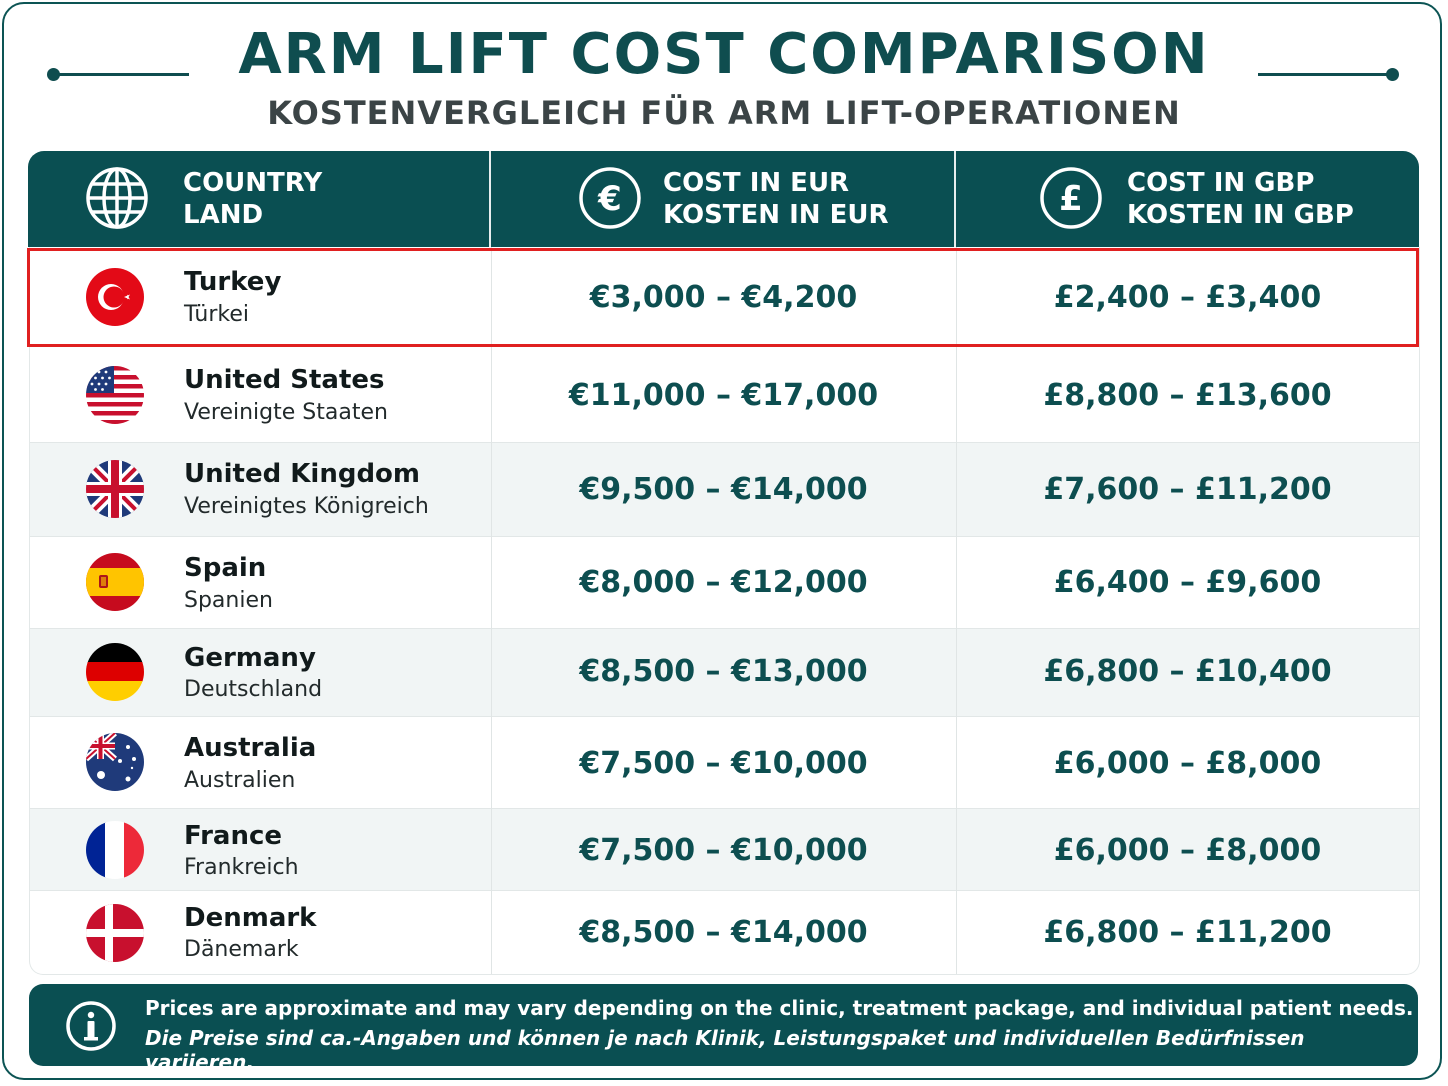  What do you see at coordinates (115, 582) in the screenshot?
I see `spain-flag-icon` at bounding box center [115, 582].